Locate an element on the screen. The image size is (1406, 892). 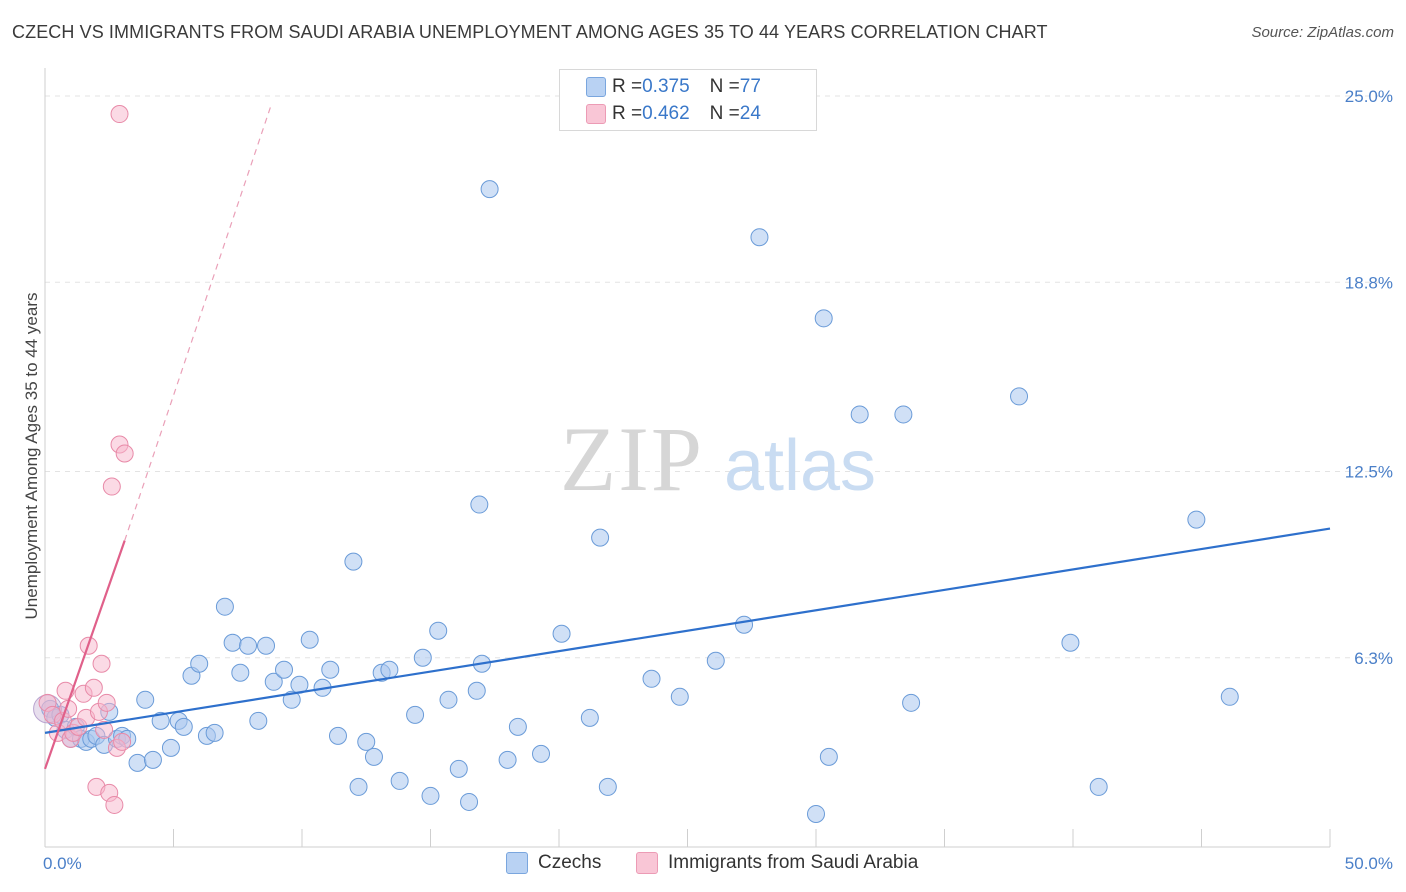
saudi-points is located at coordinates (86, 459).